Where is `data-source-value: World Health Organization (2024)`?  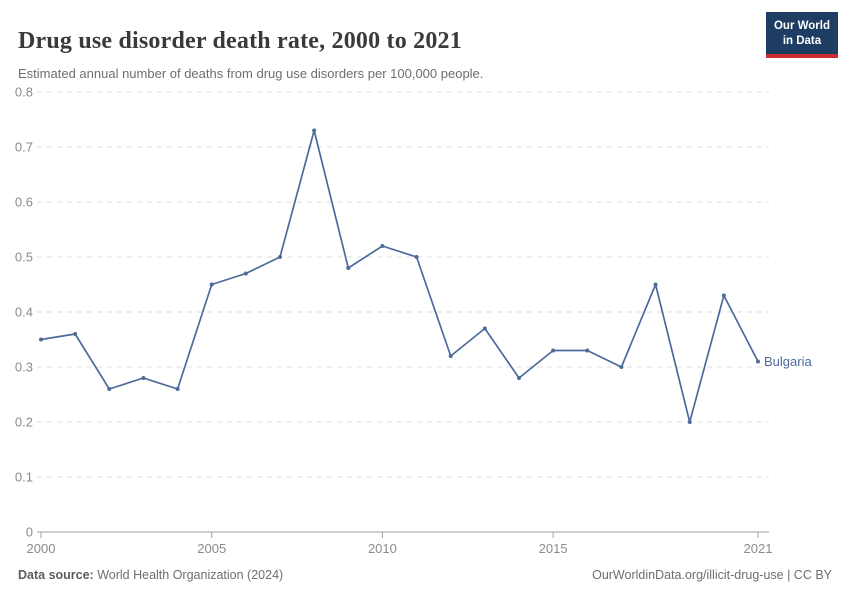 data-source-value: World Health Organization (2024) is located at coordinates (188, 575).